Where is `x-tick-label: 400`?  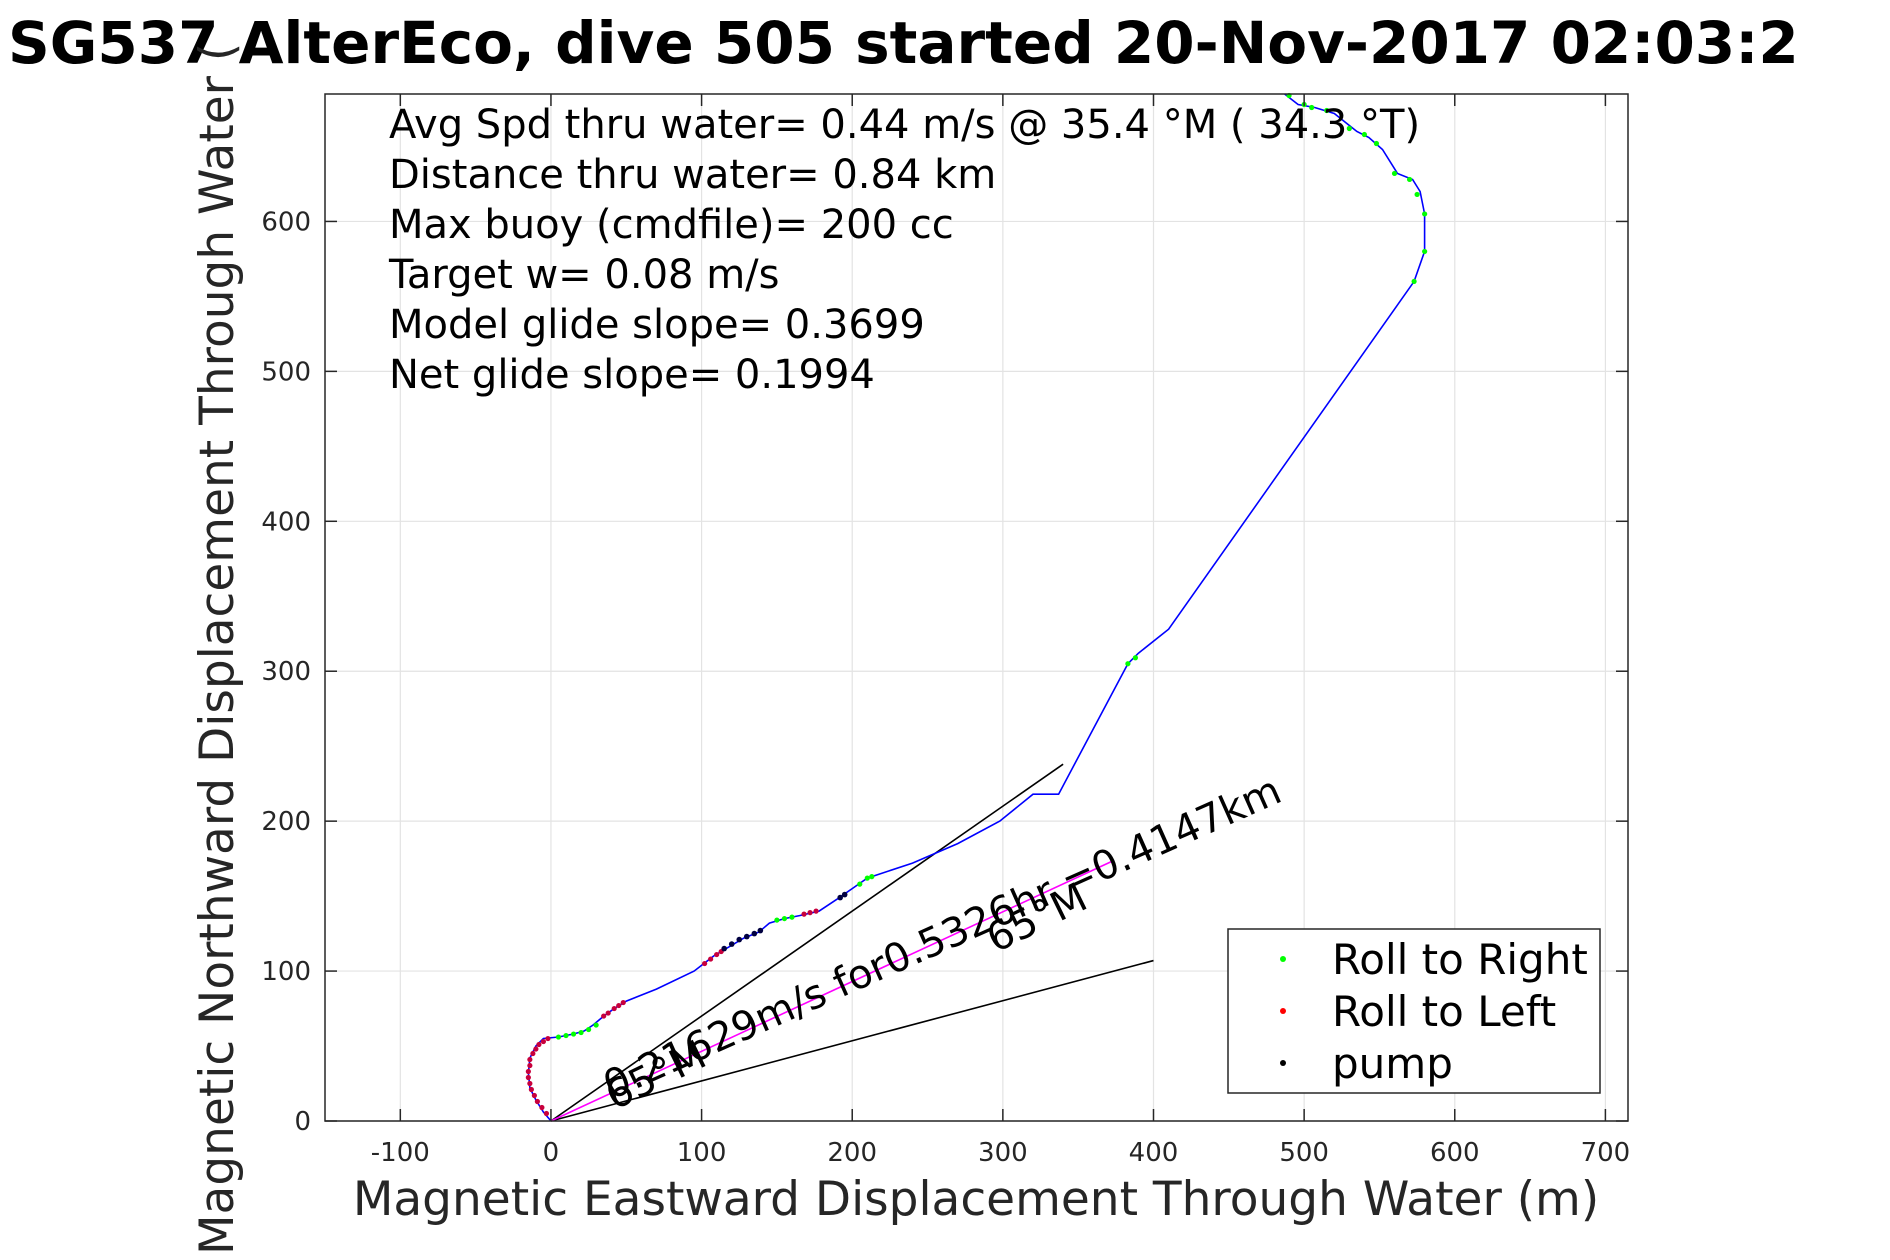 x-tick-label: 400 is located at coordinates (1154, 1153).